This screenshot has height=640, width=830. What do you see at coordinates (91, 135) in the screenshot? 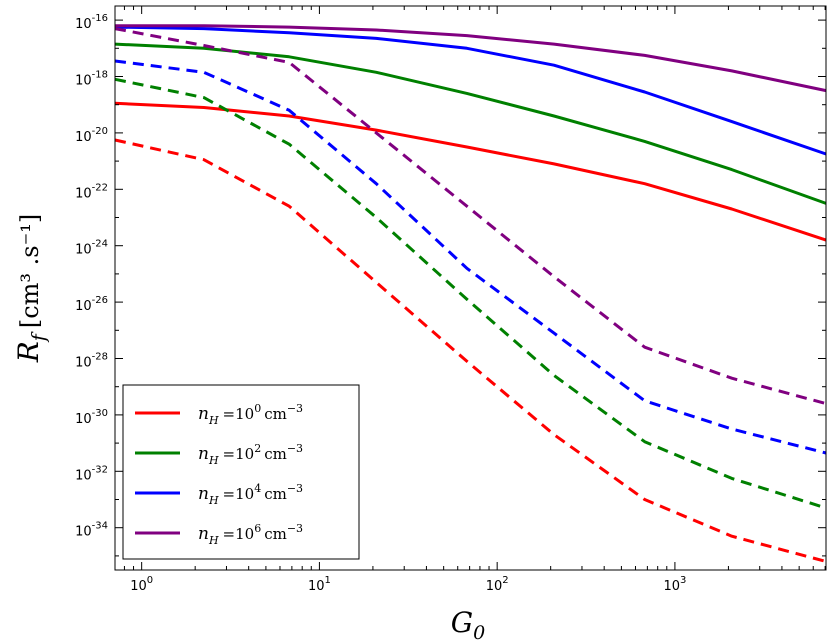
I see `y-tick-label: 10-20` at bounding box center [91, 135].